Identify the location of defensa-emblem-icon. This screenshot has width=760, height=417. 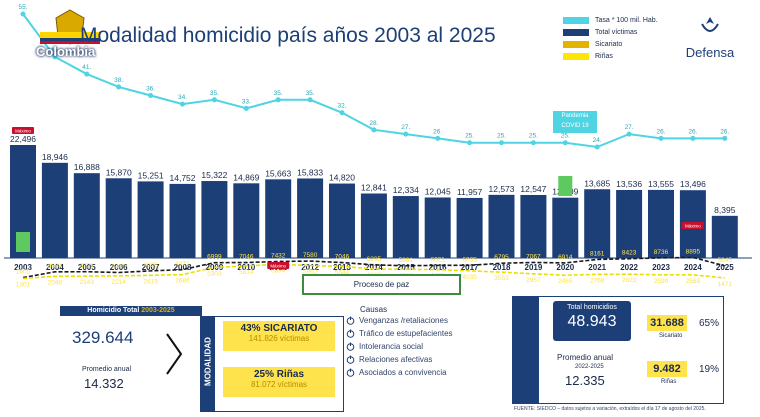
(710, 24).